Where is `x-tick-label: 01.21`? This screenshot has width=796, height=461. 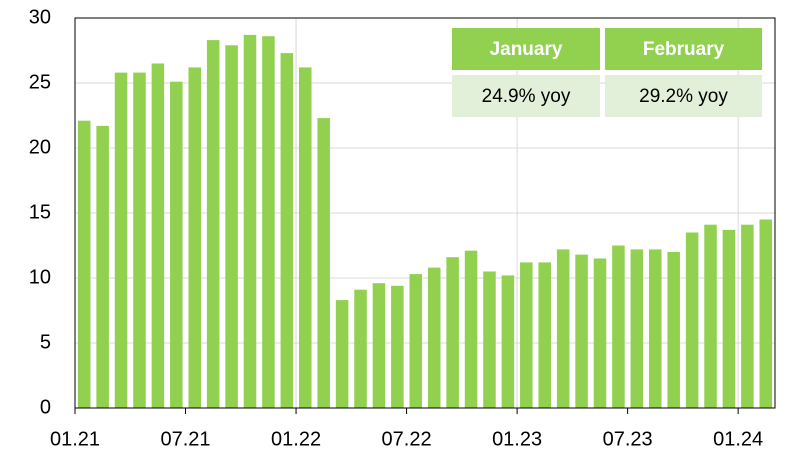
x-tick-label: 01.21 is located at coordinates (75, 439).